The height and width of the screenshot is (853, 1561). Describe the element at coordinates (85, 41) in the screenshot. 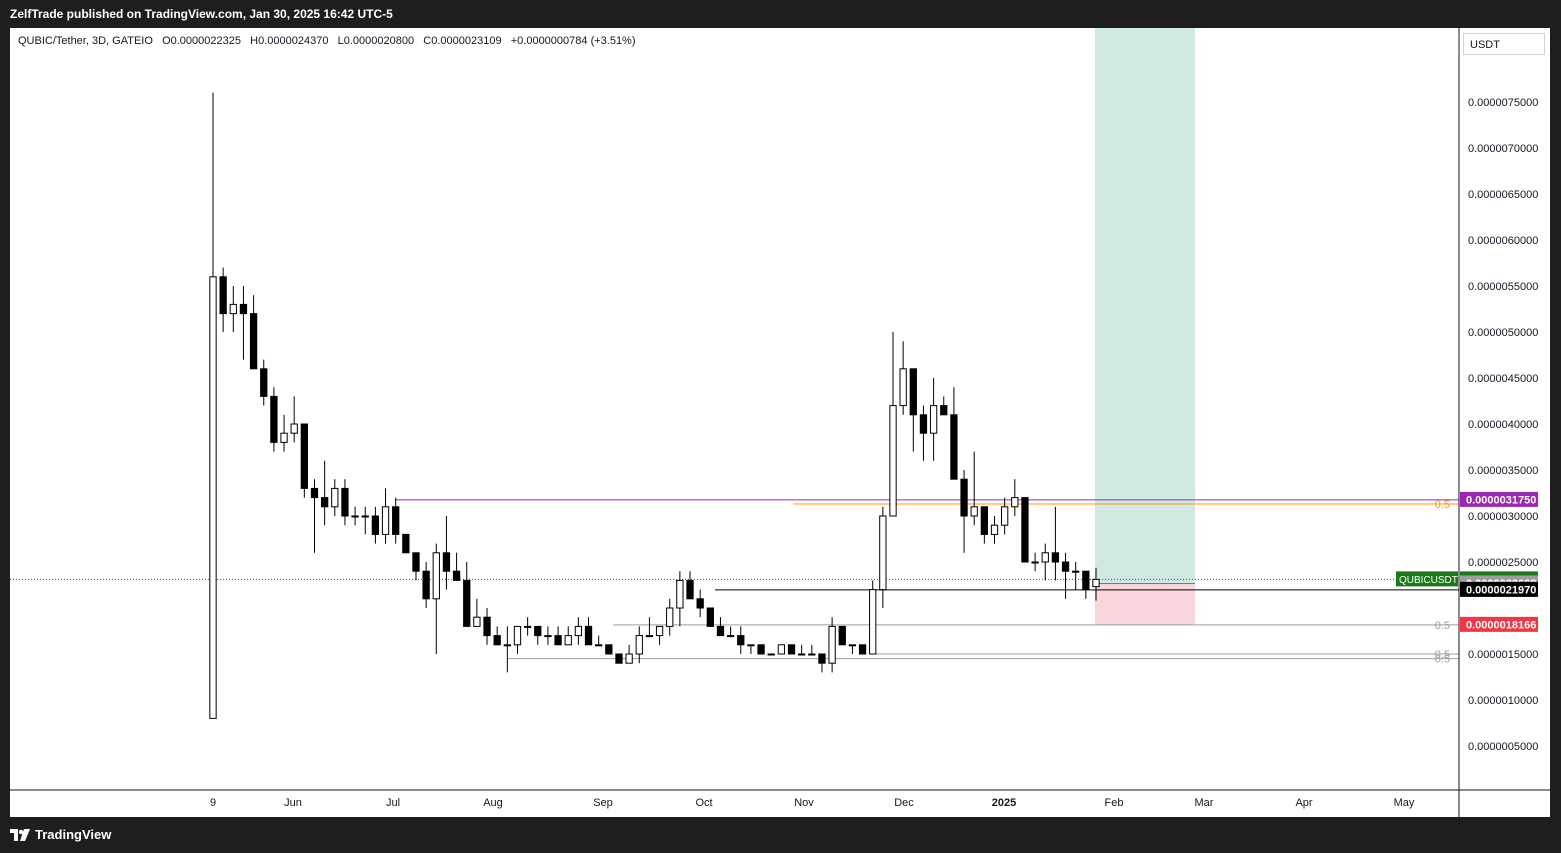

I see `legend-symbol: QUBIC/Tether, 3D, GATEIO` at that location.